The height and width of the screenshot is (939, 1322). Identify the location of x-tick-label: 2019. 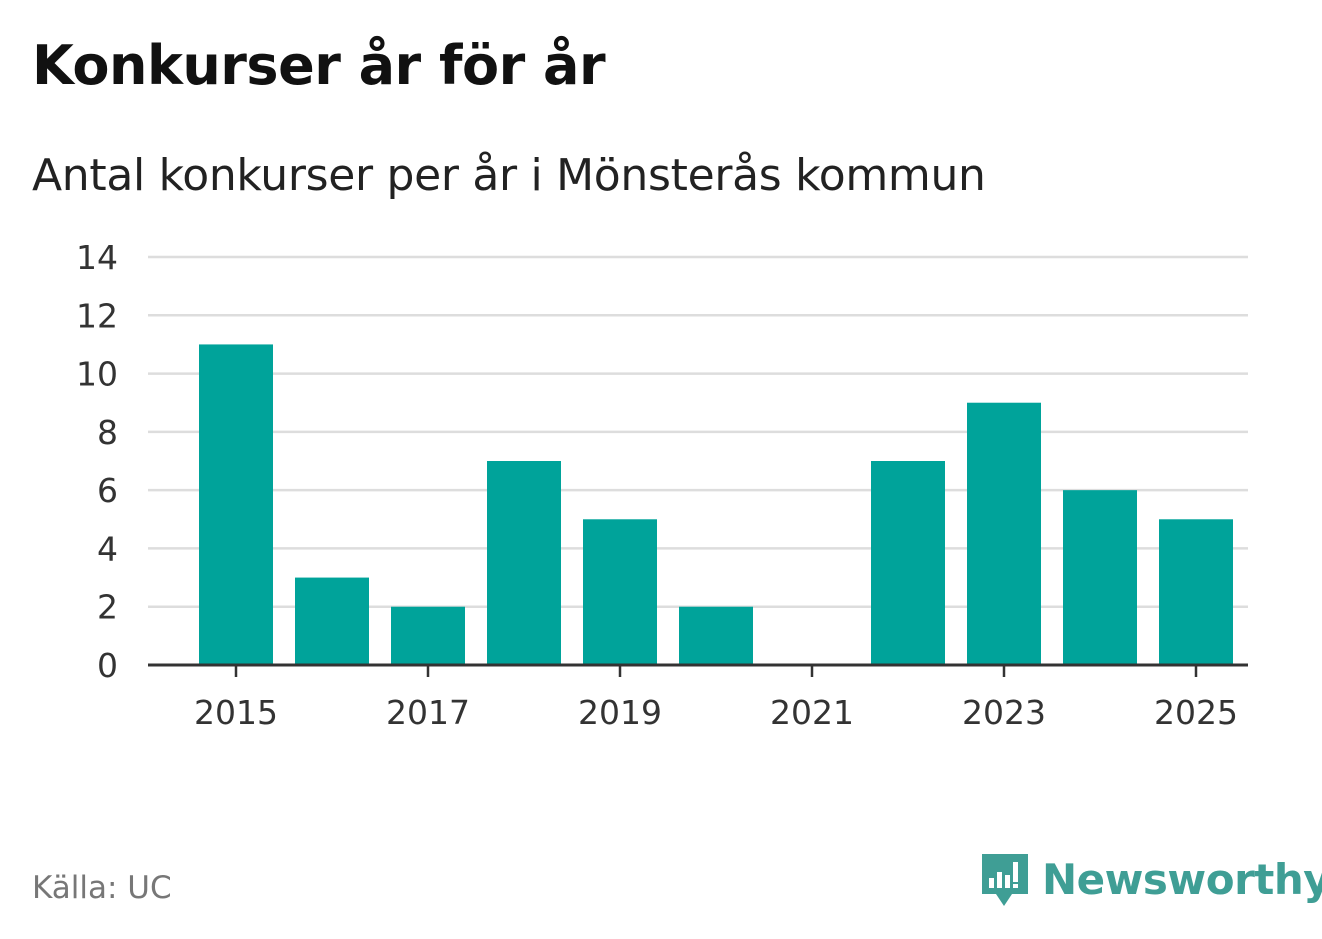
(620, 712).